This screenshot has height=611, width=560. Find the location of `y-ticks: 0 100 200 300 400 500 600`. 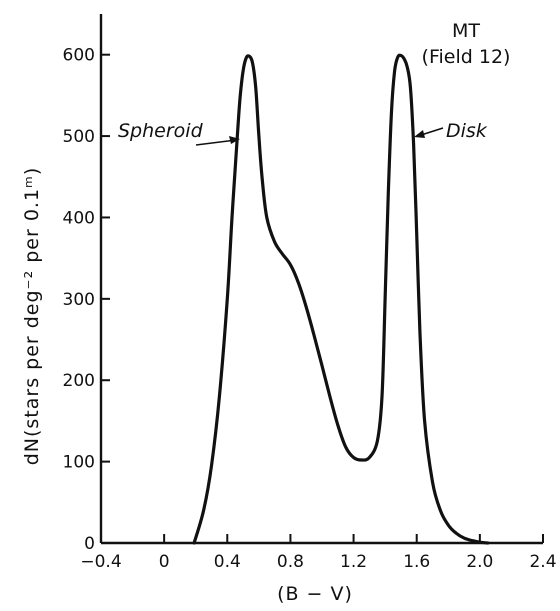

y-ticks: 0 100 200 300 400 500 600 is located at coordinates (86, 300).